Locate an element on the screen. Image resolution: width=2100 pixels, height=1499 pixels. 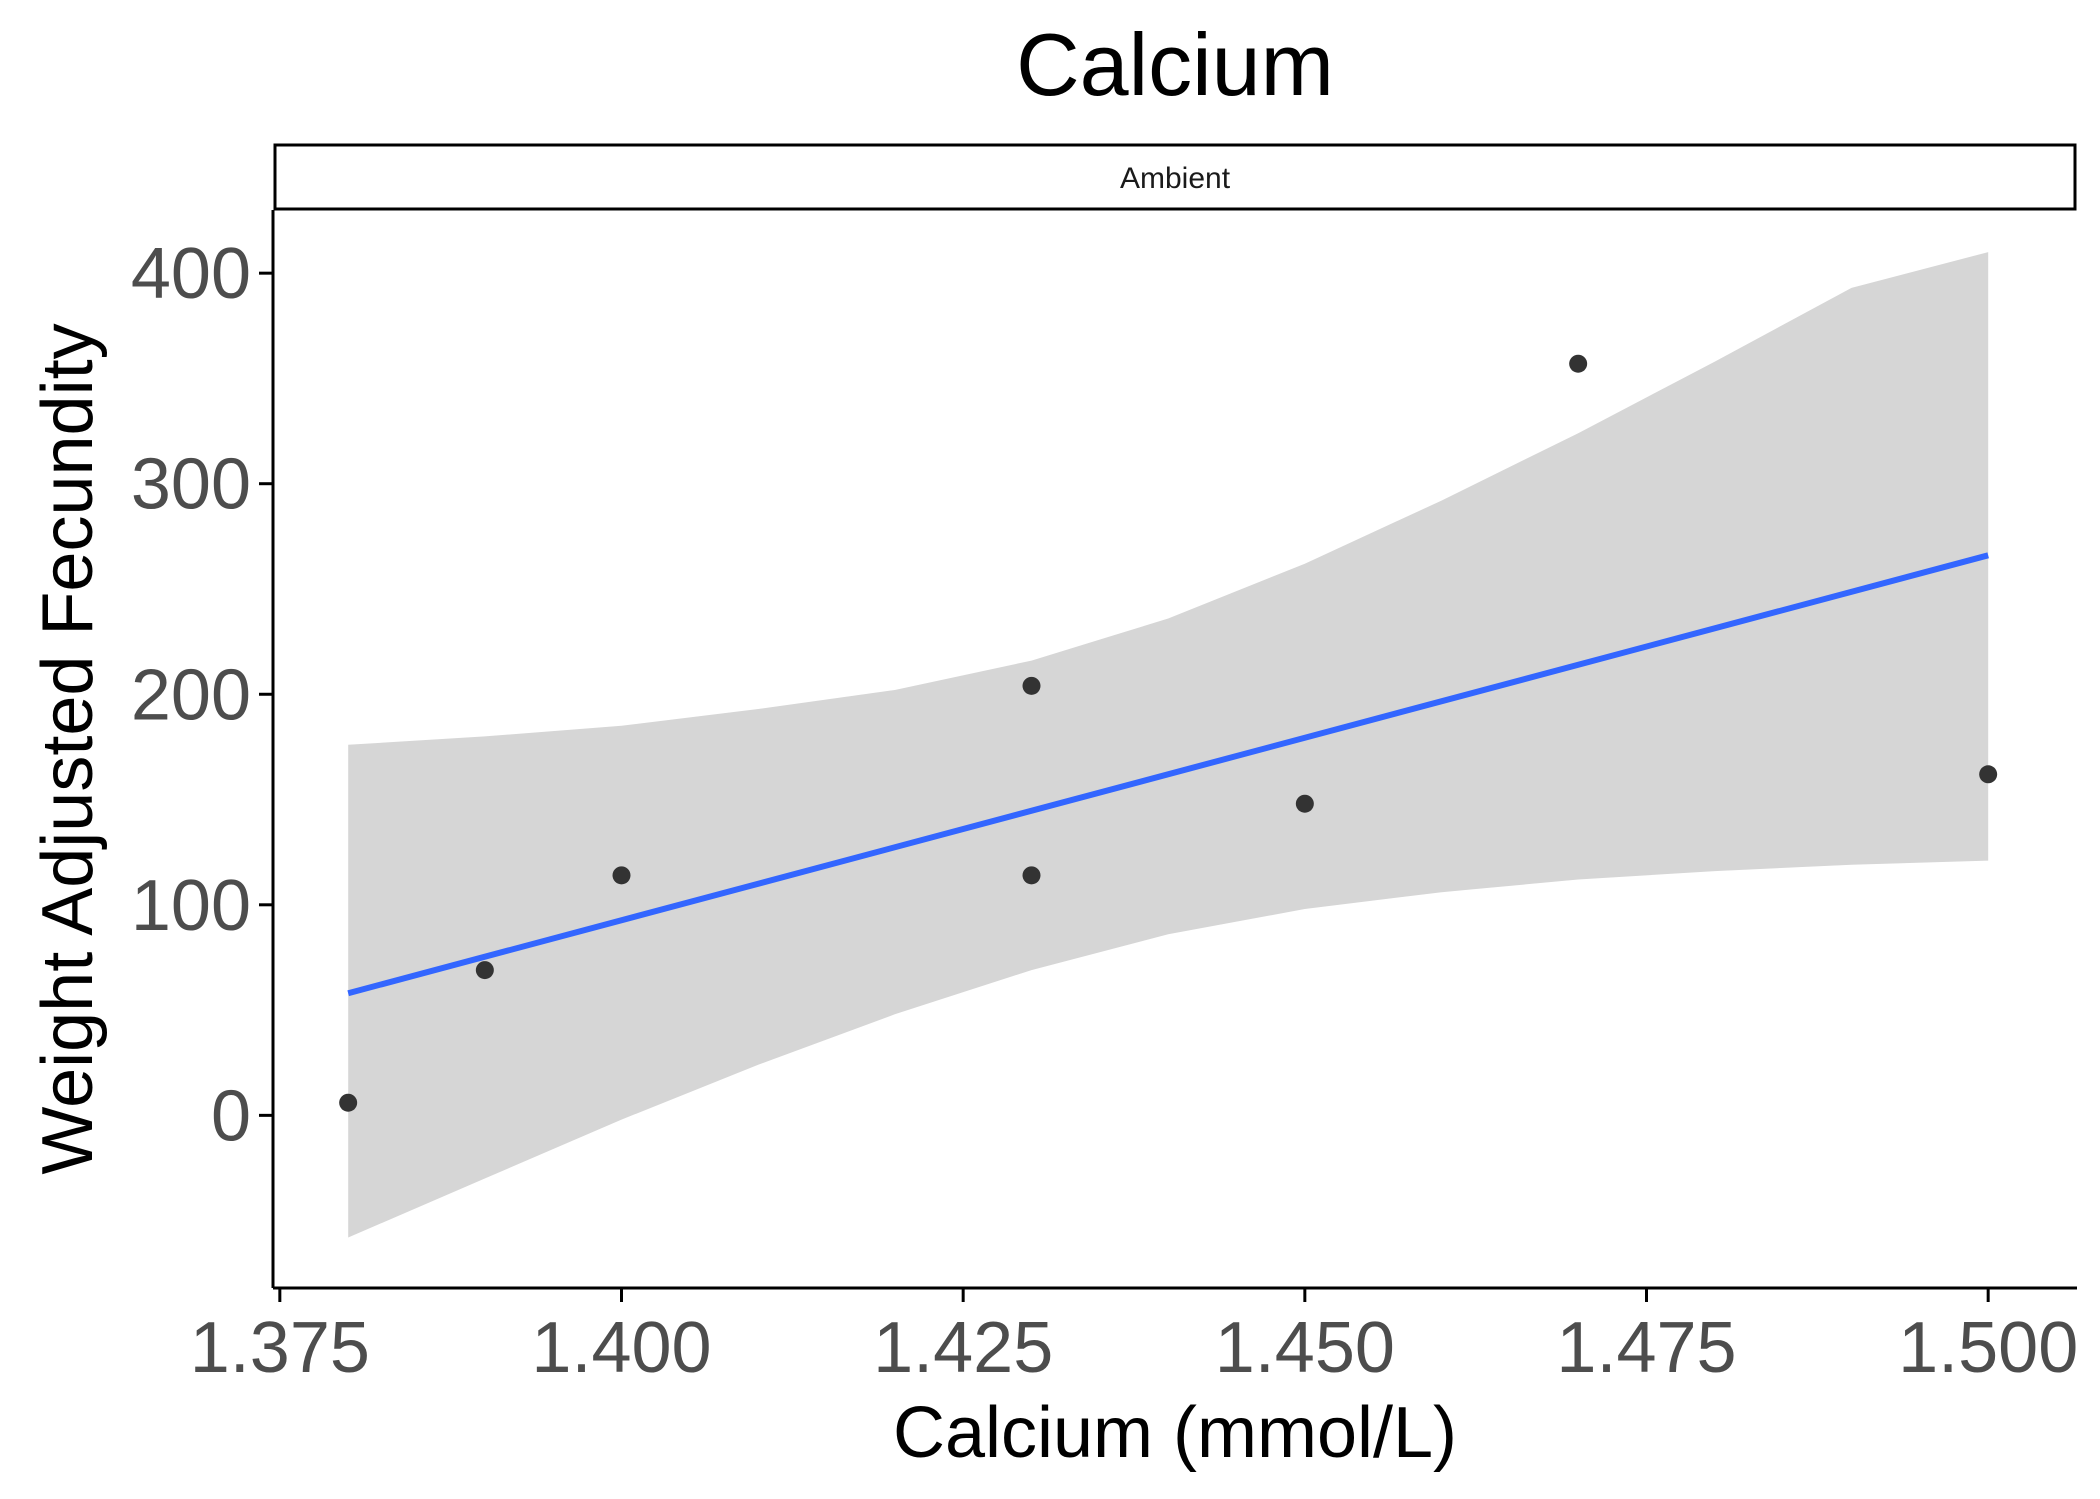
facet-strip-box is located at coordinates (1175, 177).